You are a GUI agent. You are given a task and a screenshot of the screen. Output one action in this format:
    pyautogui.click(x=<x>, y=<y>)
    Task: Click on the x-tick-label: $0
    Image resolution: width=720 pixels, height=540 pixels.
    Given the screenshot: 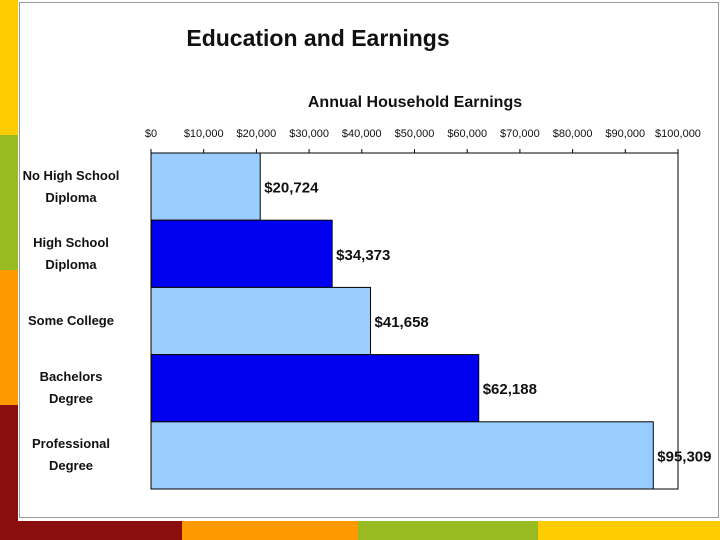 What is the action you would take?
    pyautogui.click(x=151, y=134)
    